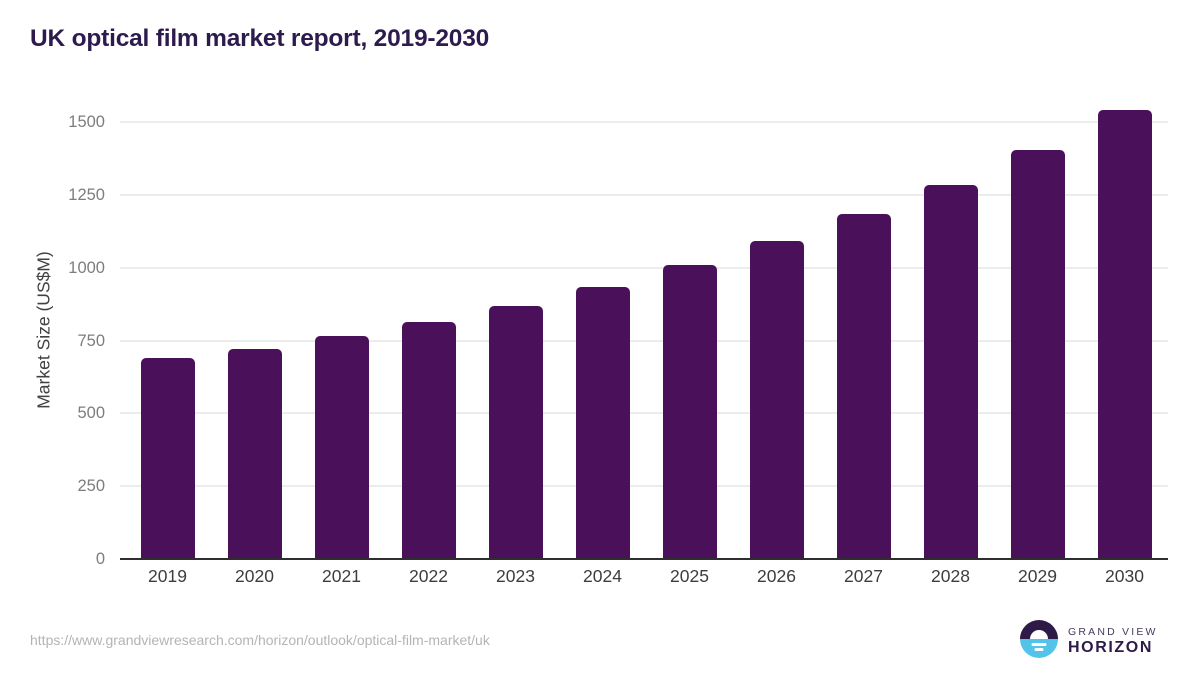 This screenshot has height=675, width=1200. I want to click on y-tick-label-250: 250, so click(91, 486).